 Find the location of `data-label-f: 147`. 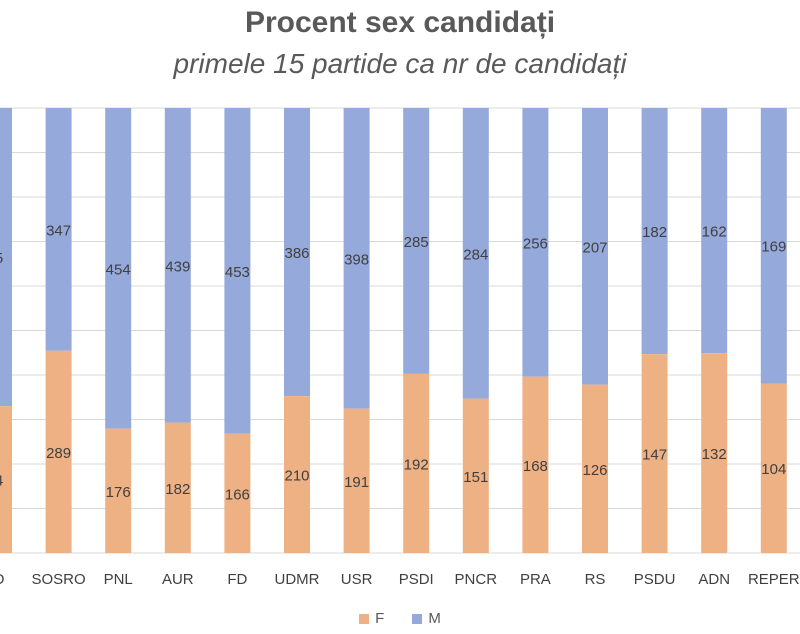

data-label-f: 147 is located at coordinates (654, 455).